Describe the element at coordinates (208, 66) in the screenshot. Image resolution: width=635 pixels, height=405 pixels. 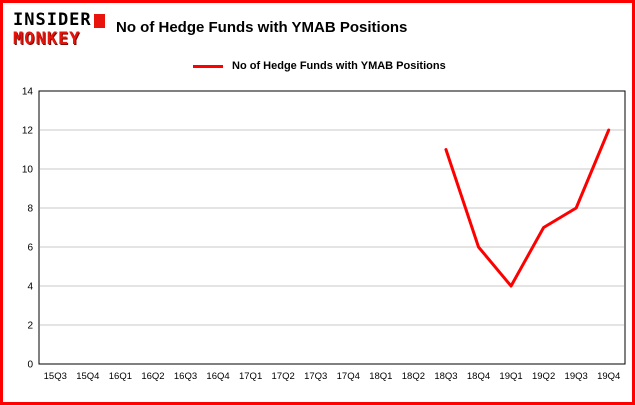
I see `legend-line-swatch` at that location.